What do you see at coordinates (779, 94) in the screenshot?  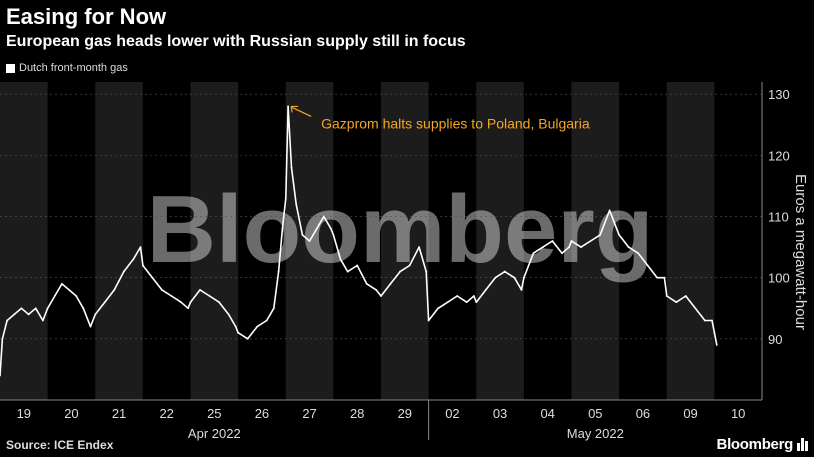 I see `y-tick-label: 130` at bounding box center [779, 94].